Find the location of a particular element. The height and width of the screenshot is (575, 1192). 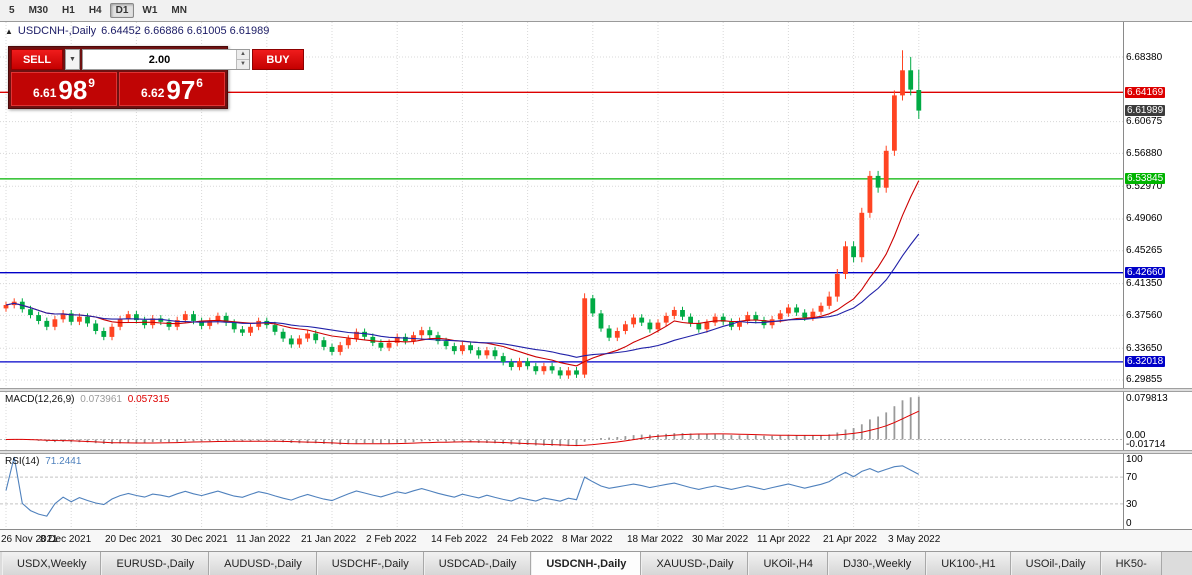

time-axis-label: 8 Dec 2021 is located at coordinates (66, 539).